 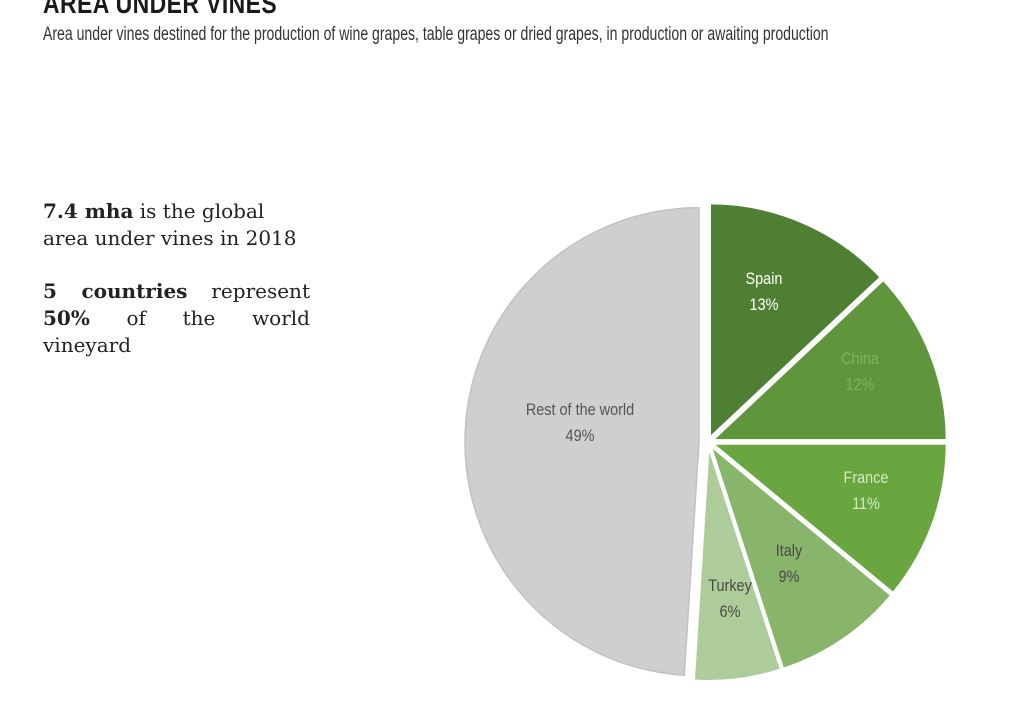 What do you see at coordinates (764, 279) in the screenshot?
I see `slice-label-spain: Spain` at bounding box center [764, 279].